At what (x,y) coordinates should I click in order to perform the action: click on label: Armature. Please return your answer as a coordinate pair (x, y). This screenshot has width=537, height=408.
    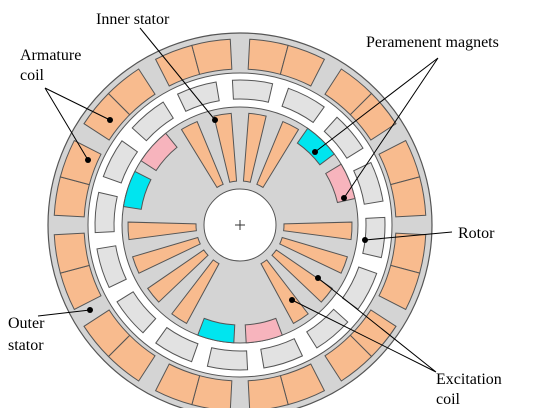
    Looking at the image, I should click on (50, 55).